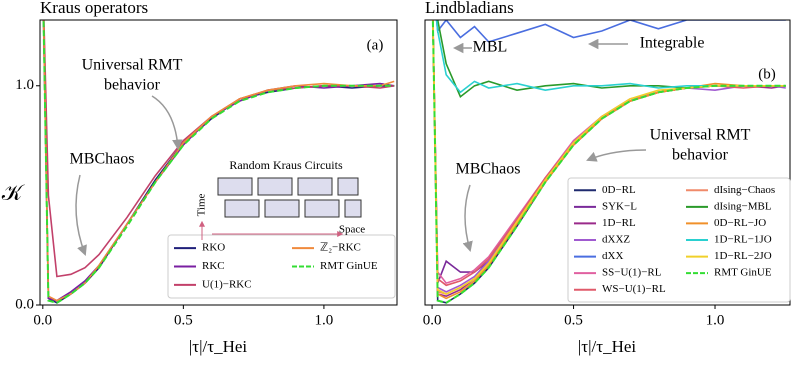 The width and height of the screenshot is (798, 368). I want to click on legend-label: dIsing−MBL, so click(743, 206).